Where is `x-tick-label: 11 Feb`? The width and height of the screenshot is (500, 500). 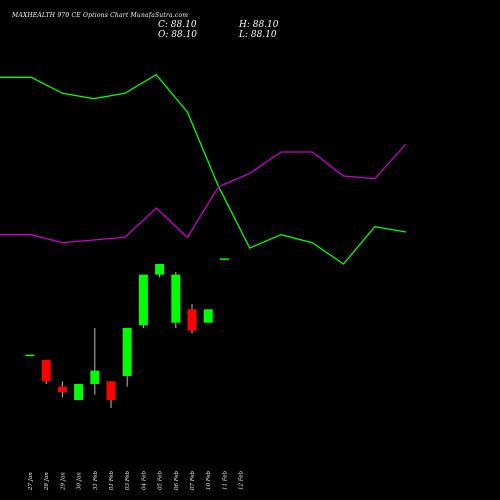 x-tick-label: 11 Feb is located at coordinates (225, 480).